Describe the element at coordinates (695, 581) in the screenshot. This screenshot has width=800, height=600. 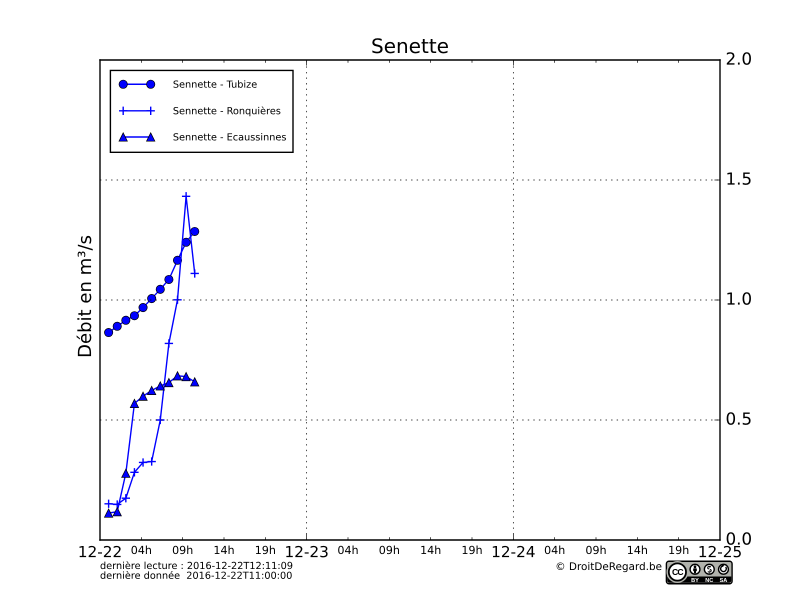
I see `svg-text: BY` at that location.